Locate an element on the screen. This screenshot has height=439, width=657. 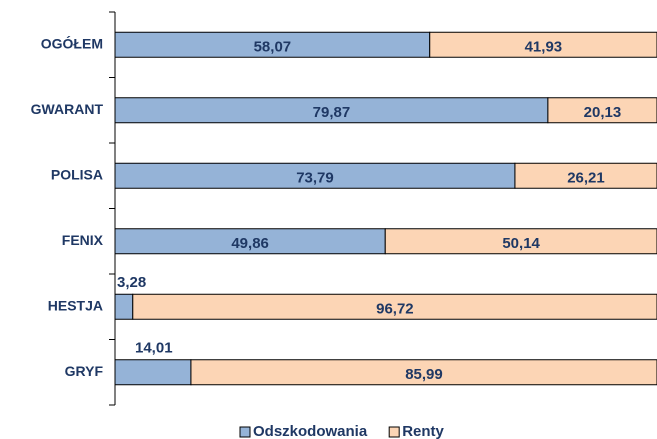
data-label: 3,28 is located at coordinates (131, 282).